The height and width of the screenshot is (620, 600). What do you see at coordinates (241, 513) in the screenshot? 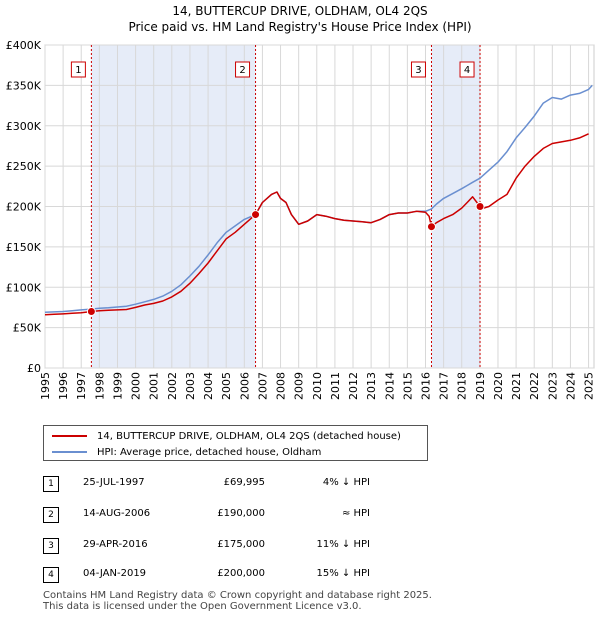
I see `transaction-price: £190,000` at bounding box center [241, 513].